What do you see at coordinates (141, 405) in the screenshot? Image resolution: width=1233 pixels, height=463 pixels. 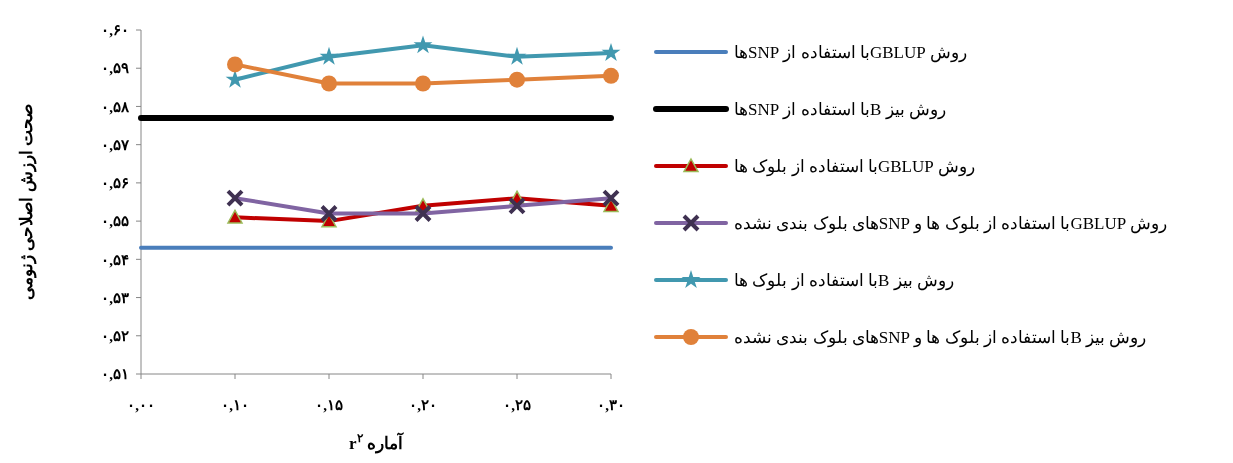 I see `x-tick-label: ۰,۰۰` at bounding box center [141, 405].